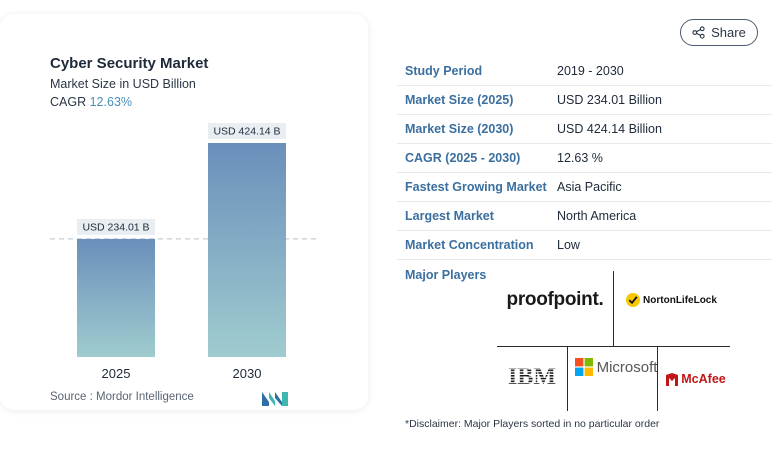 The height and width of the screenshot is (451, 772). Describe the element at coordinates (609, 129) in the screenshot. I see `info-value: USD 424.14 Billion` at that location.